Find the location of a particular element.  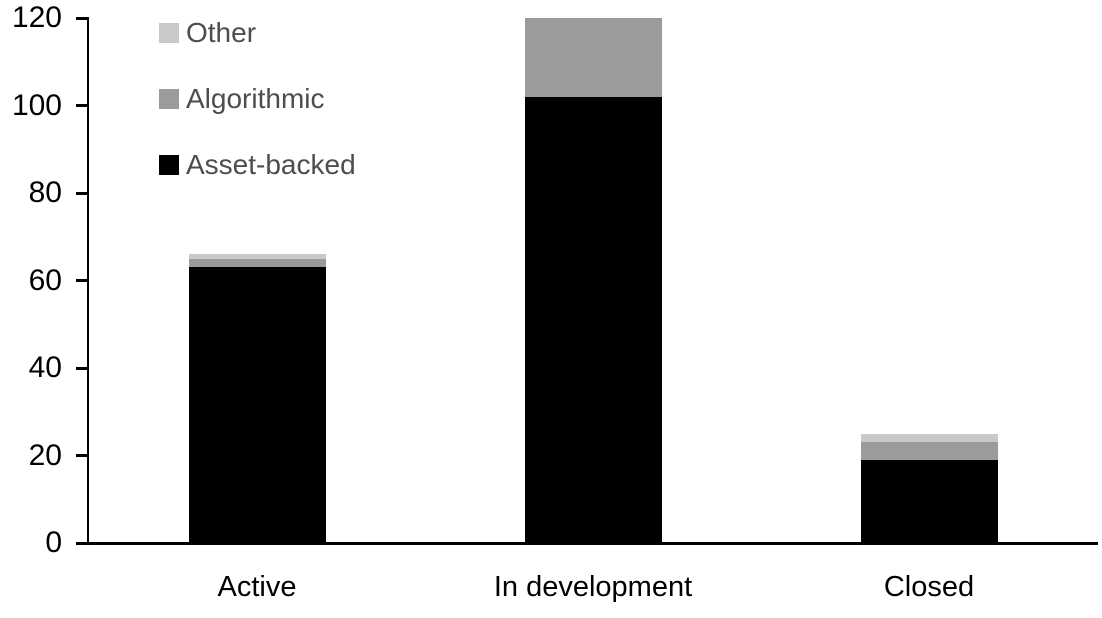

category-label-active: Active is located at coordinates (257, 587).